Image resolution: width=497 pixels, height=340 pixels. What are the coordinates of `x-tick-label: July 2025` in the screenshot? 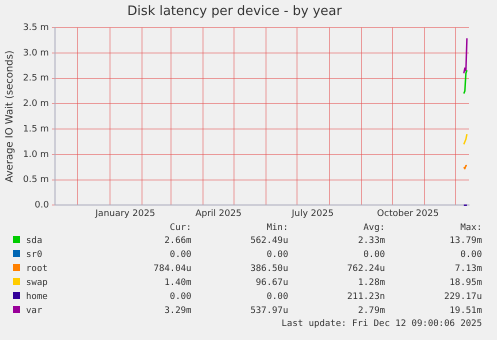 It's located at (312, 213).